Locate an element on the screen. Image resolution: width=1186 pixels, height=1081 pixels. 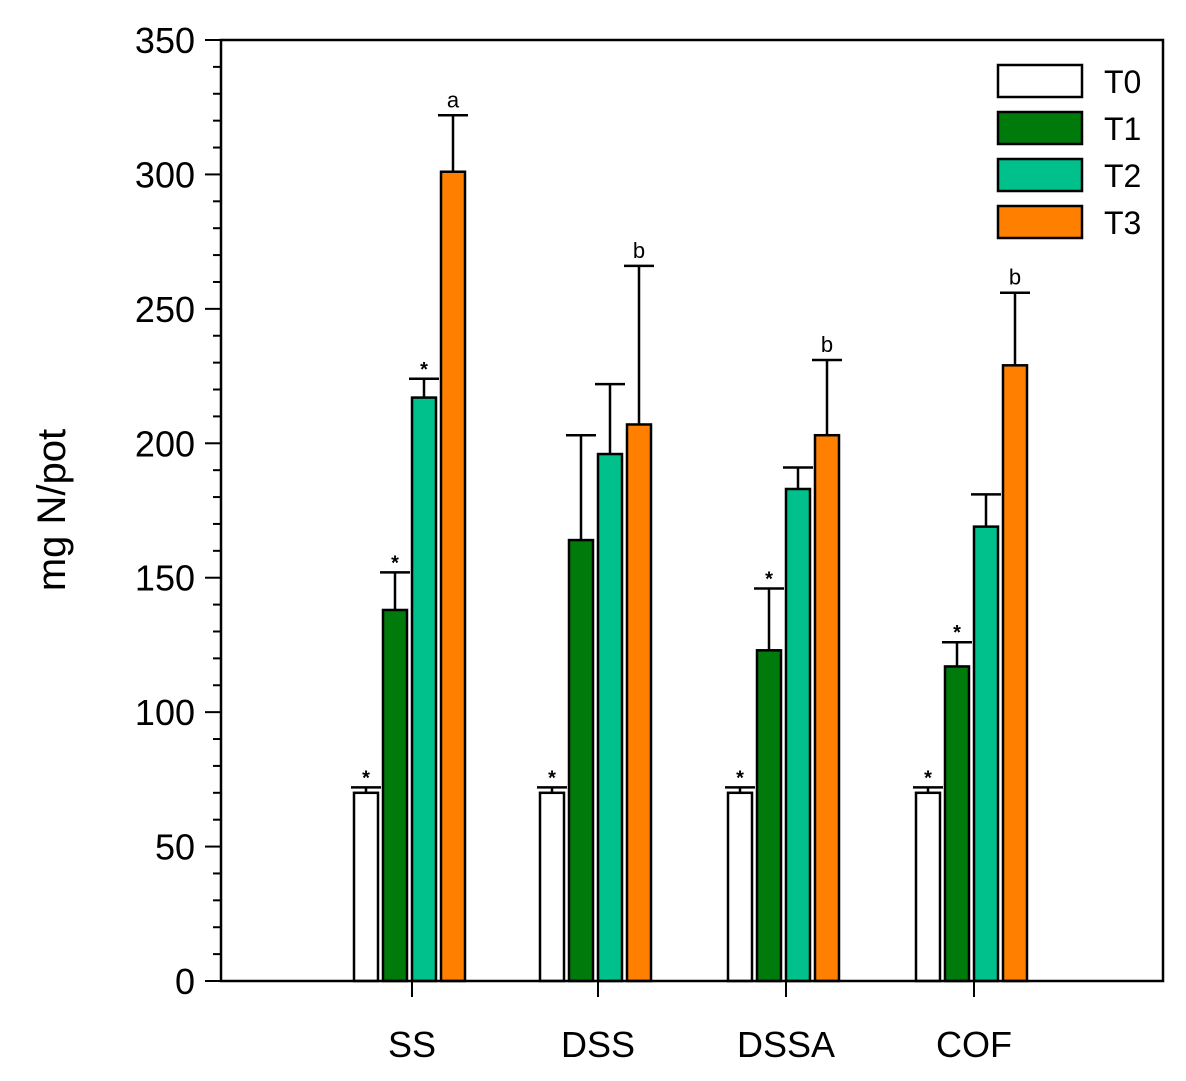
y-tick-label: 150 is located at coordinates (165, 578).